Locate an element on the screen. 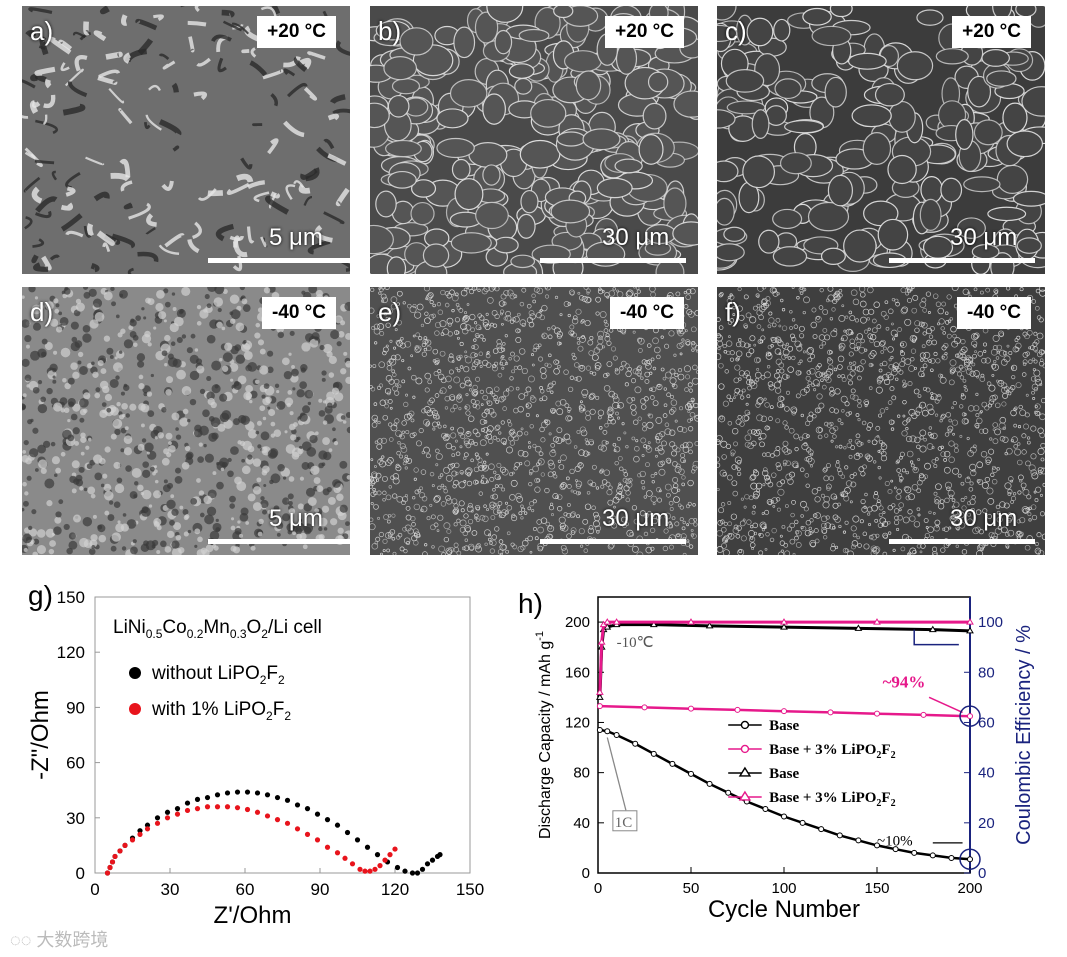 Image resolution: width=1067 pixels, height=957 pixels. x-tick-label: 120 is located at coordinates (395, 889).